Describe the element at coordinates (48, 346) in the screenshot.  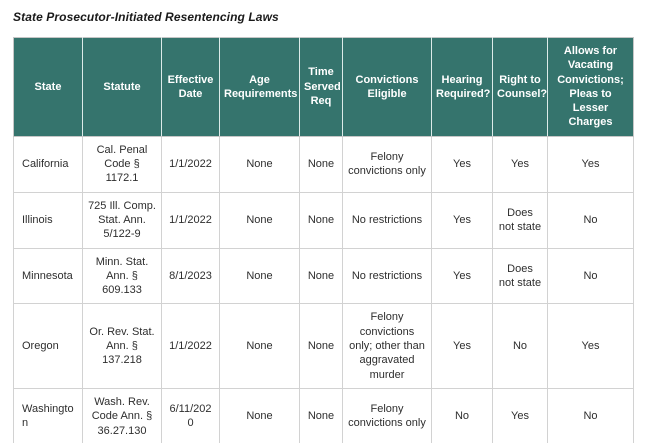
I see `state-cell: Oregon` at that location.